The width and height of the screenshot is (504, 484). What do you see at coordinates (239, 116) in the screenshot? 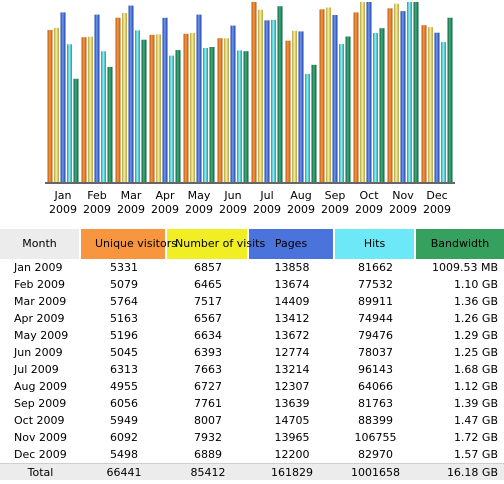
I see `bar-hits-jun` at bounding box center [239, 116].